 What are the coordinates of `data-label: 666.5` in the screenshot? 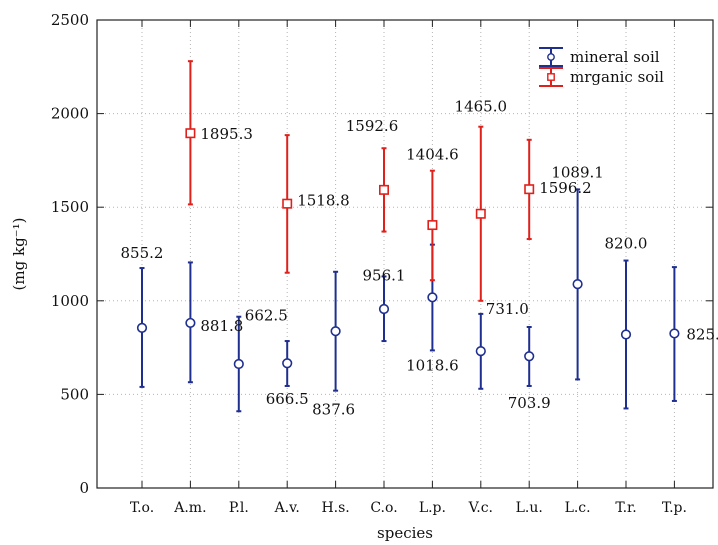 It's located at (287, 399).